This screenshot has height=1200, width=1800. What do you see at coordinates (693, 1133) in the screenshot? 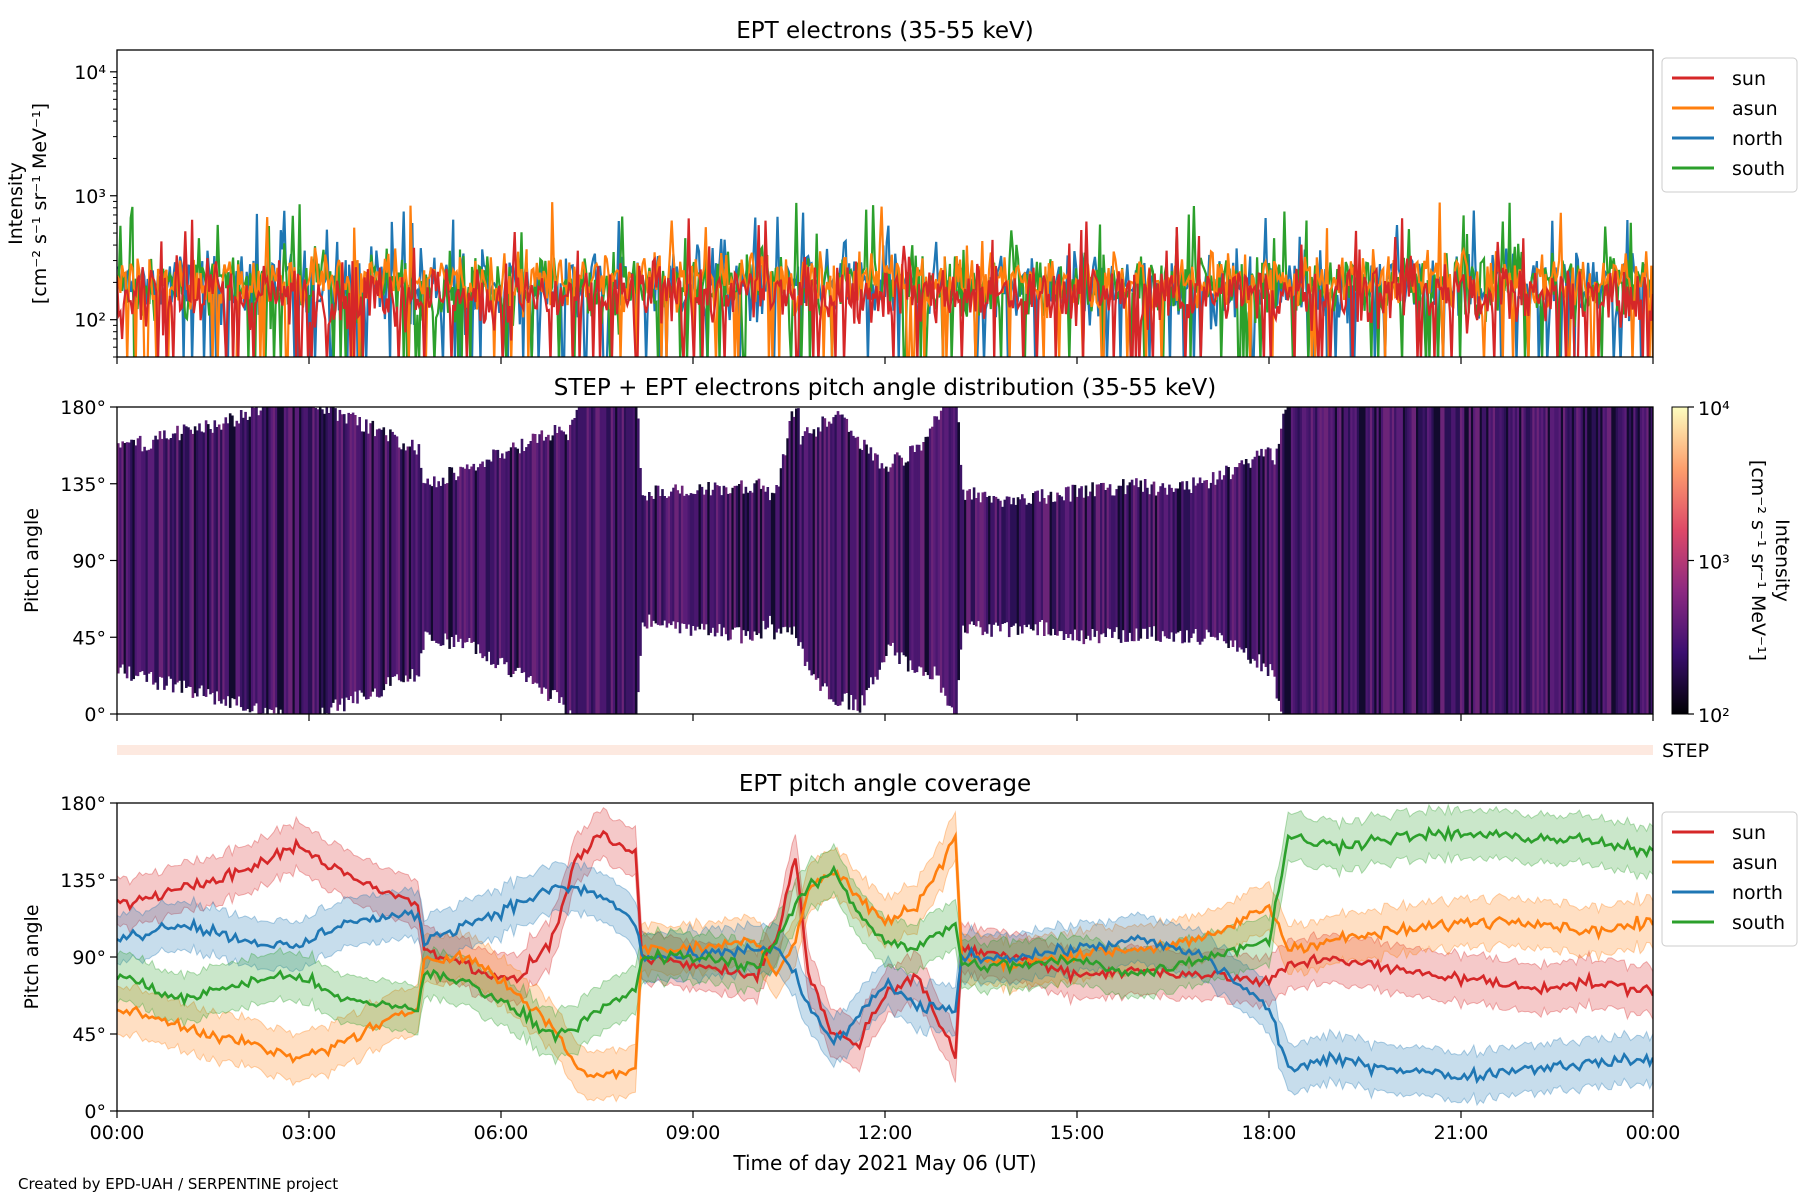
I see `x-tick-label: 09:00` at bounding box center [693, 1133].